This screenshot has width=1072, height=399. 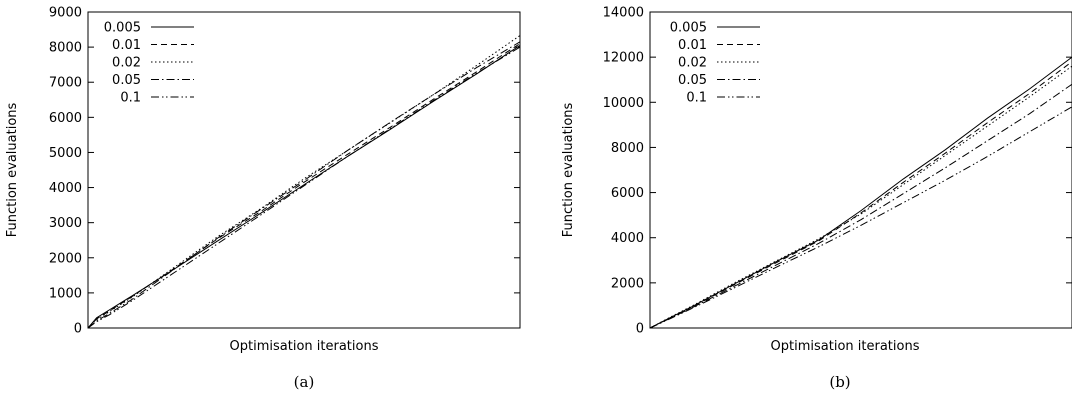 I want to click on y-tick-label: 9000, so click(x=65, y=13).